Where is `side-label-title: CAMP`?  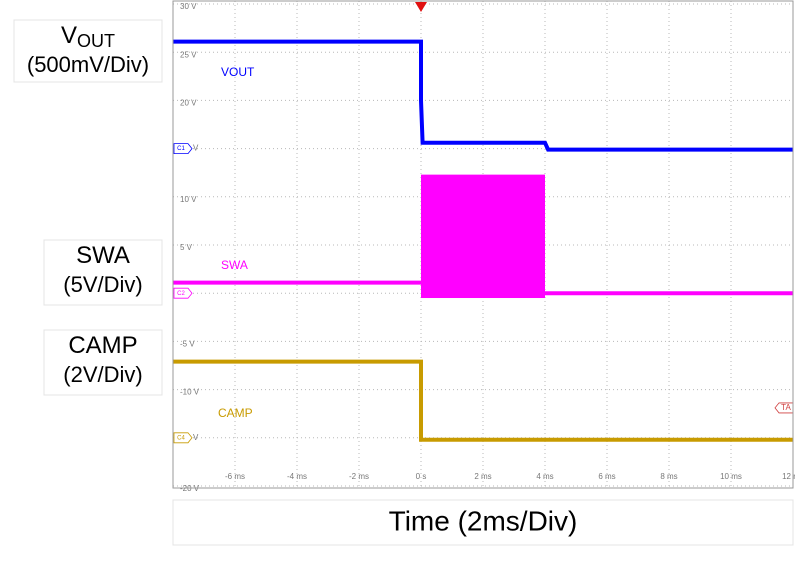 side-label-title: CAMP is located at coordinates (102, 345).